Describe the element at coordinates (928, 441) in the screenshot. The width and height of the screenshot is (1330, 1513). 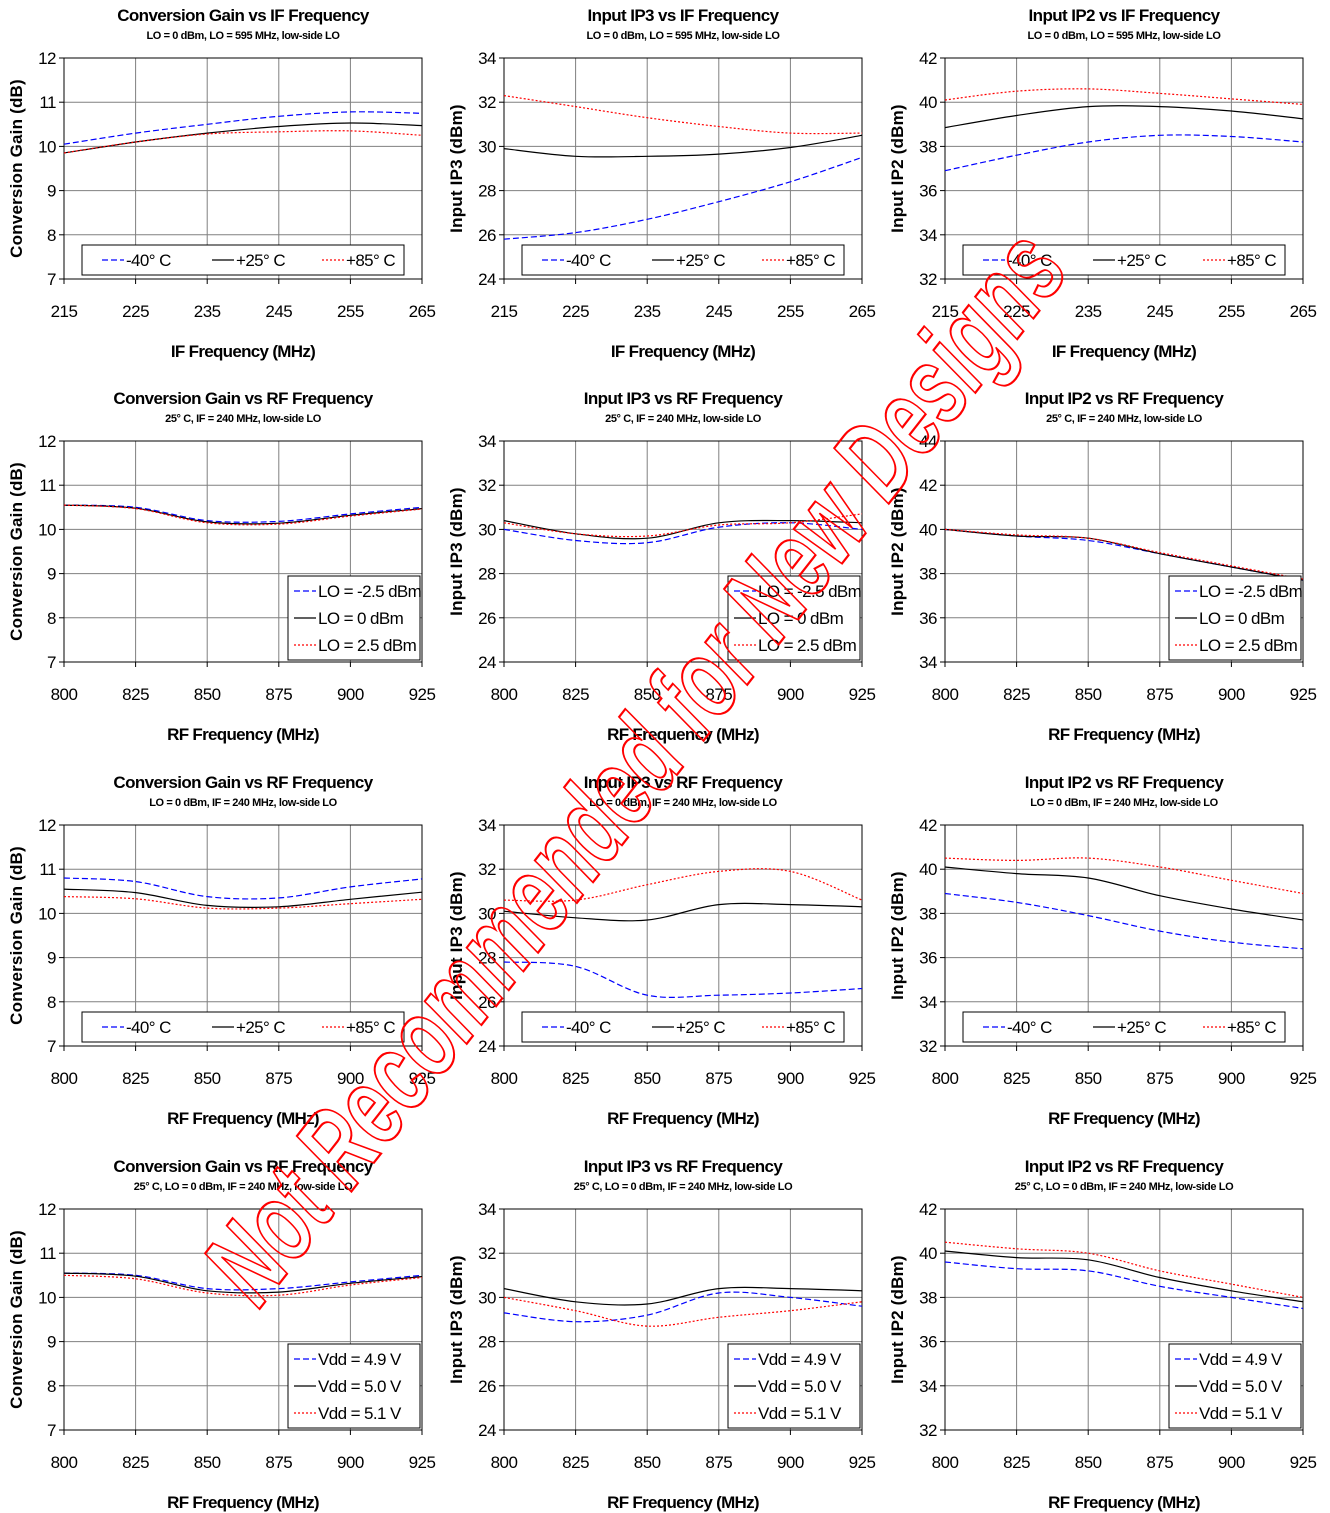
I see `y-tick-label: 44` at that location.